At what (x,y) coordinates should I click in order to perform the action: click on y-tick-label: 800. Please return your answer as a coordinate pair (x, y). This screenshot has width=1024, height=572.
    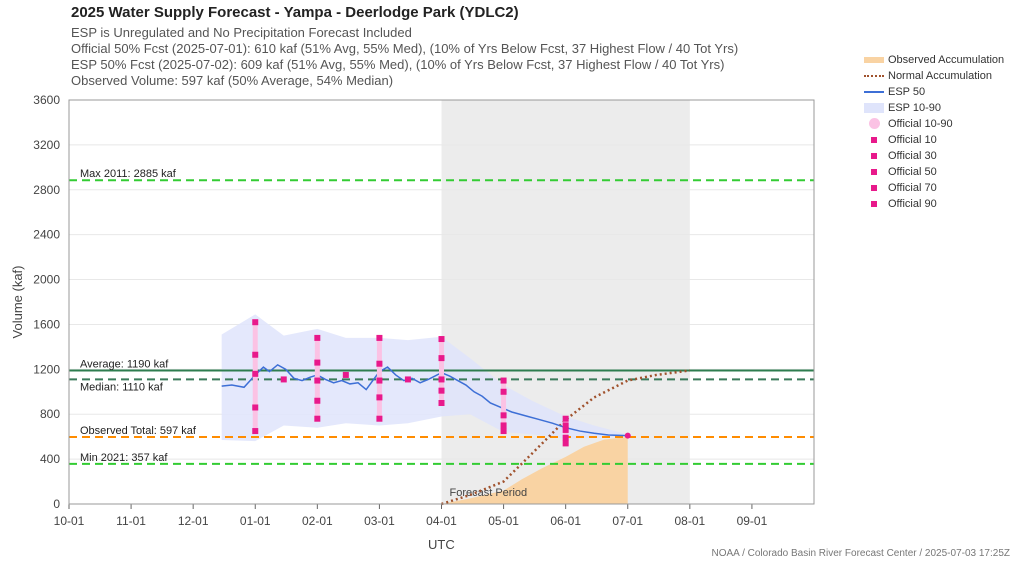
    Looking at the image, I should click on (50, 414).